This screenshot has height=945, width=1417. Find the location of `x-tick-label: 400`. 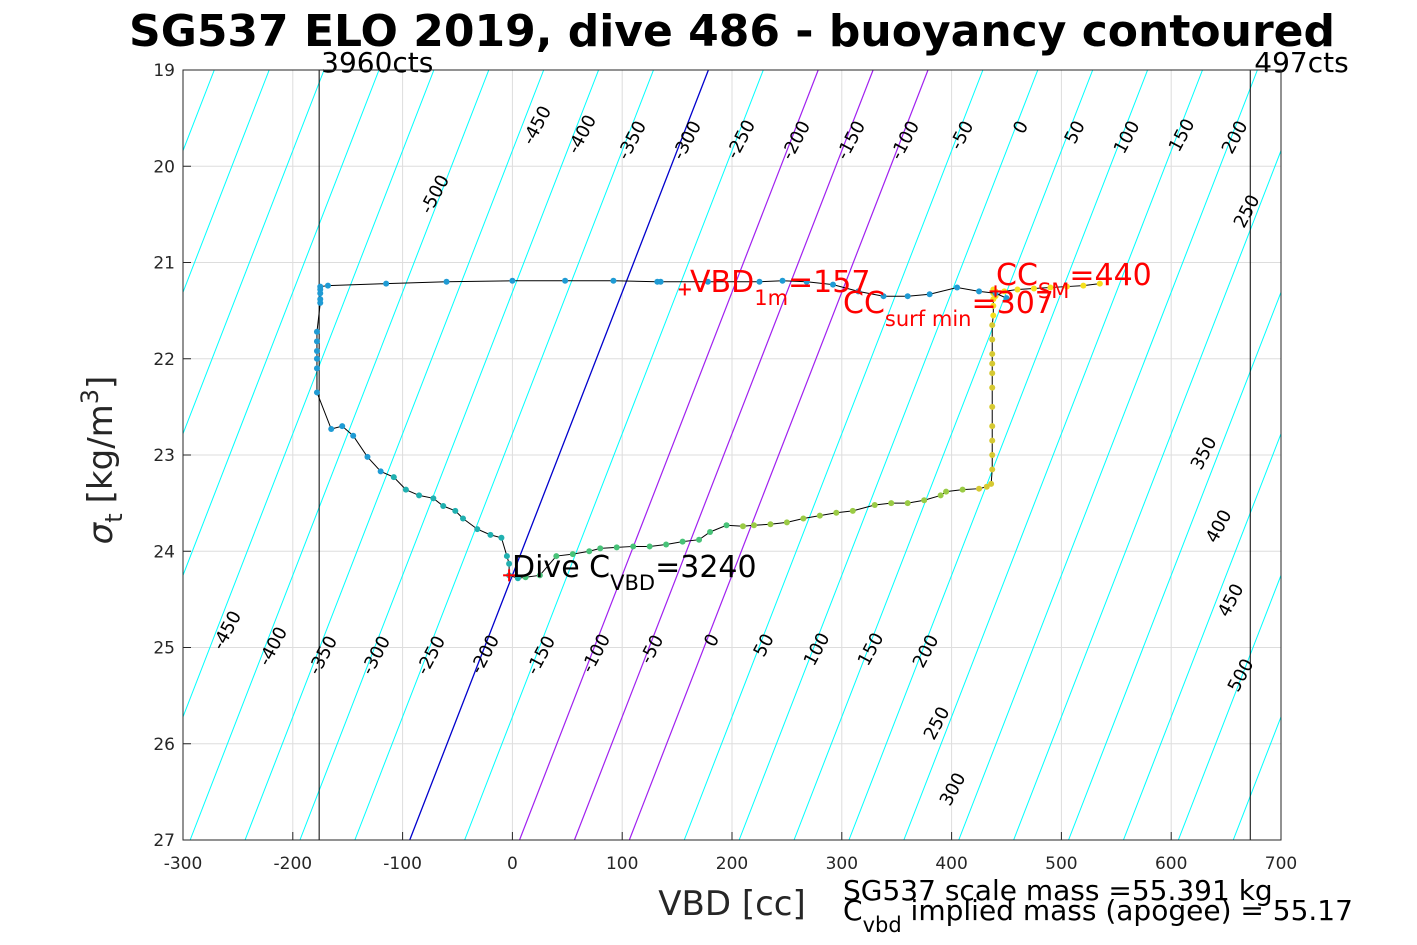

x-tick-label: 400 is located at coordinates (951, 864).